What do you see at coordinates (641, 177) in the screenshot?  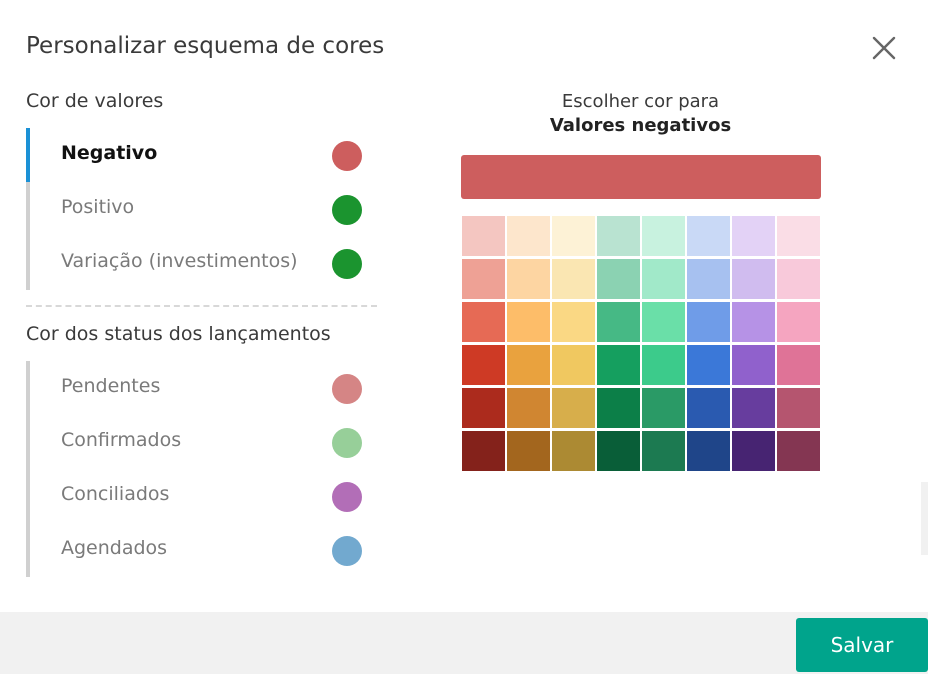 I see `selected-color-preview` at bounding box center [641, 177].